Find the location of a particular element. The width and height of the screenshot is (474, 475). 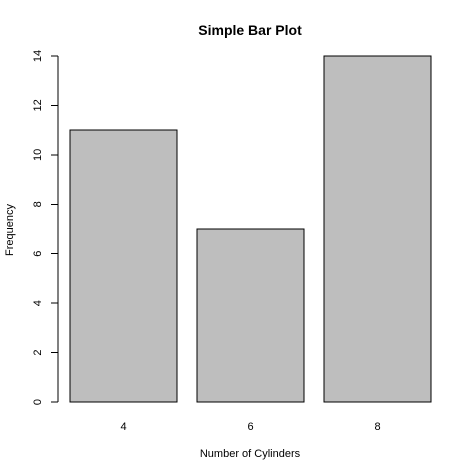

x-tick-labels: 4 6 8 is located at coordinates (250, 427).